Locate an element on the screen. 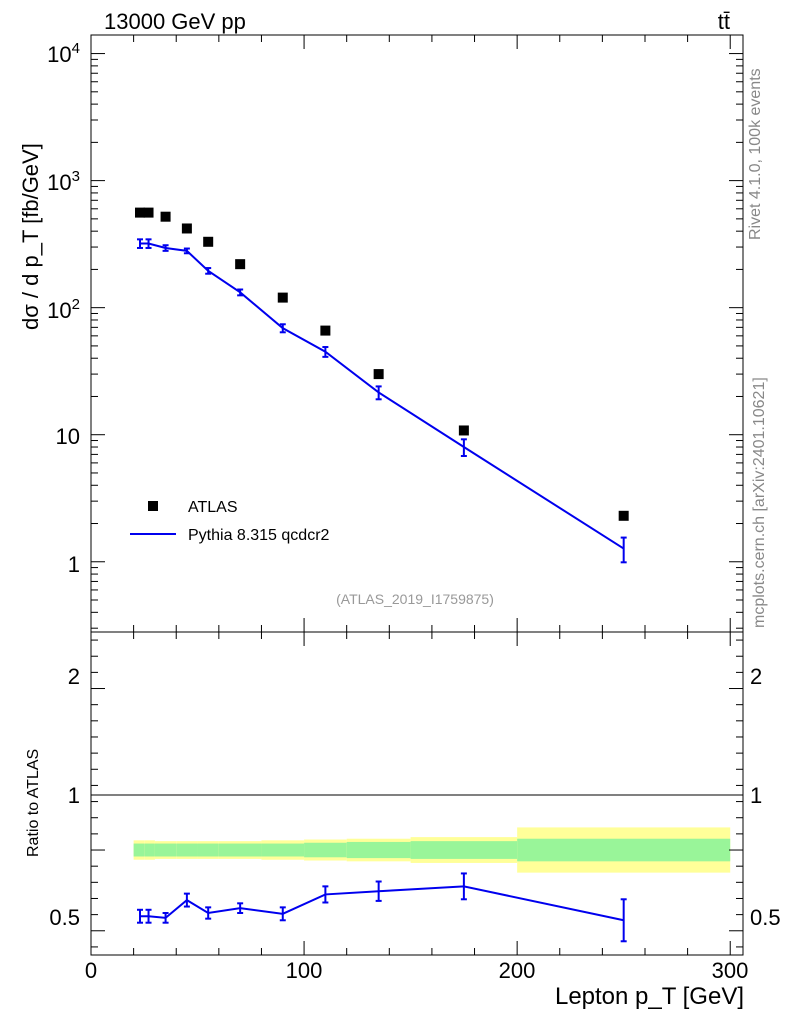  ratio-marks is located at coordinates (382, 907).